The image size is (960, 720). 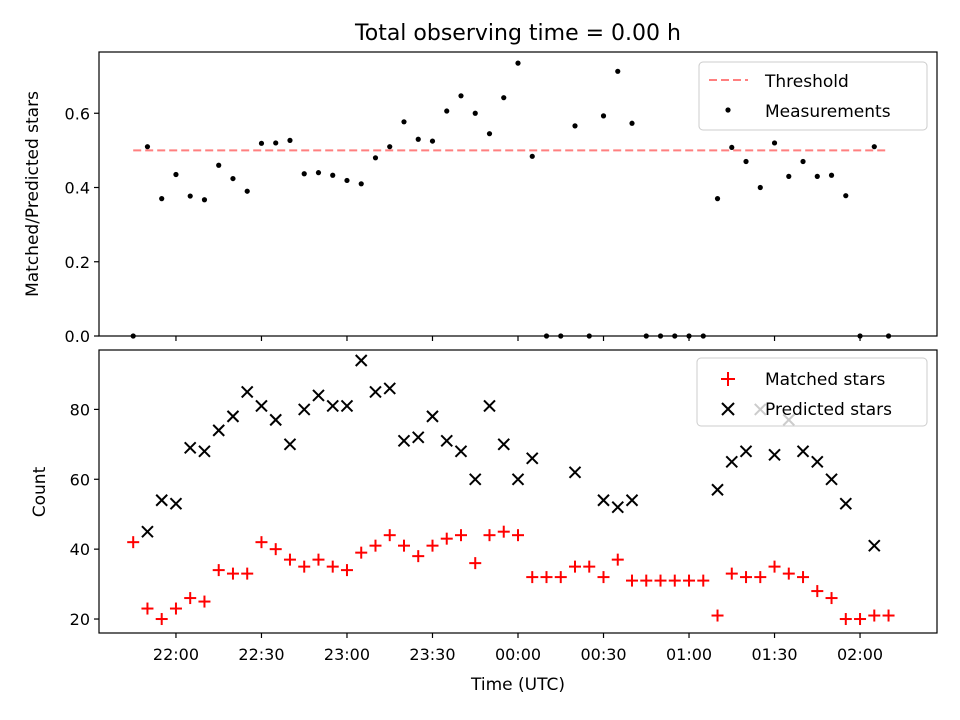 I want to click on y-tick-label: 40, so click(x=80, y=549).